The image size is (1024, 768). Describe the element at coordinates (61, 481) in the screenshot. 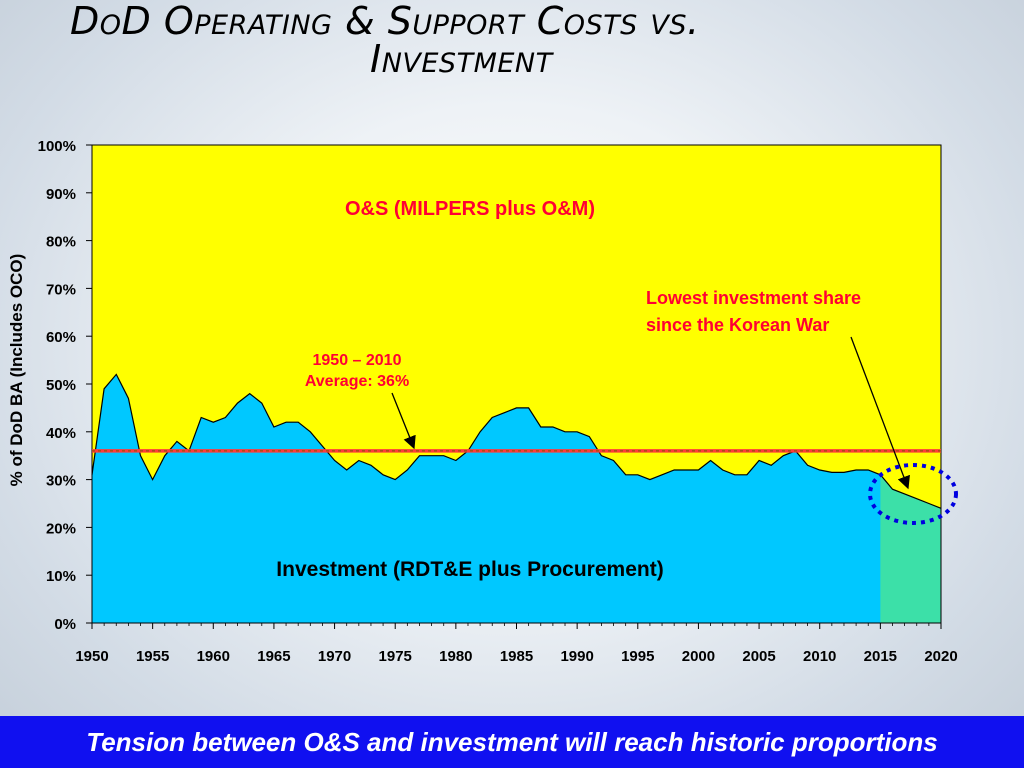

I see `y-tick-label: 30%` at that location.